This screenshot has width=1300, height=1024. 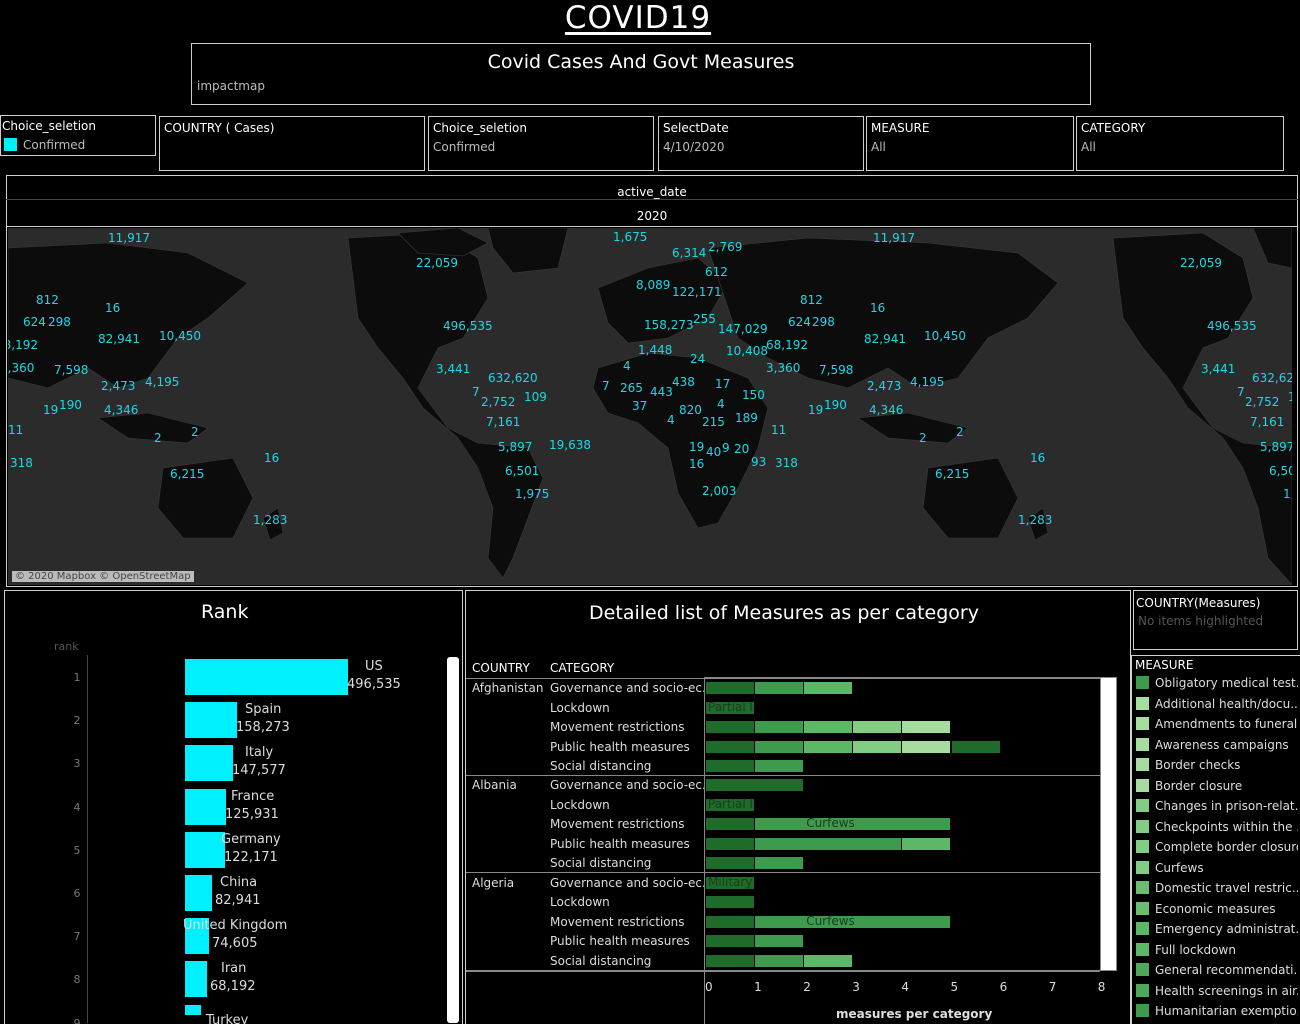 I want to click on map-case-label: 1,448, so click(x=655, y=350).